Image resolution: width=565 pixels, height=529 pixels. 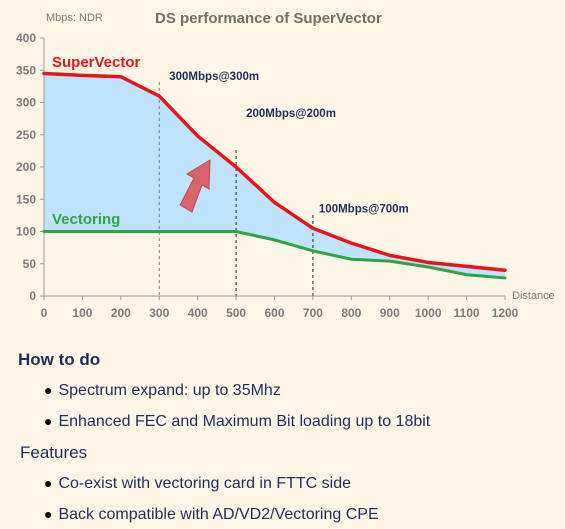 I want to click on how-to-do-item-text: Spectrum expand: up to 35Mhz, so click(x=169, y=390).